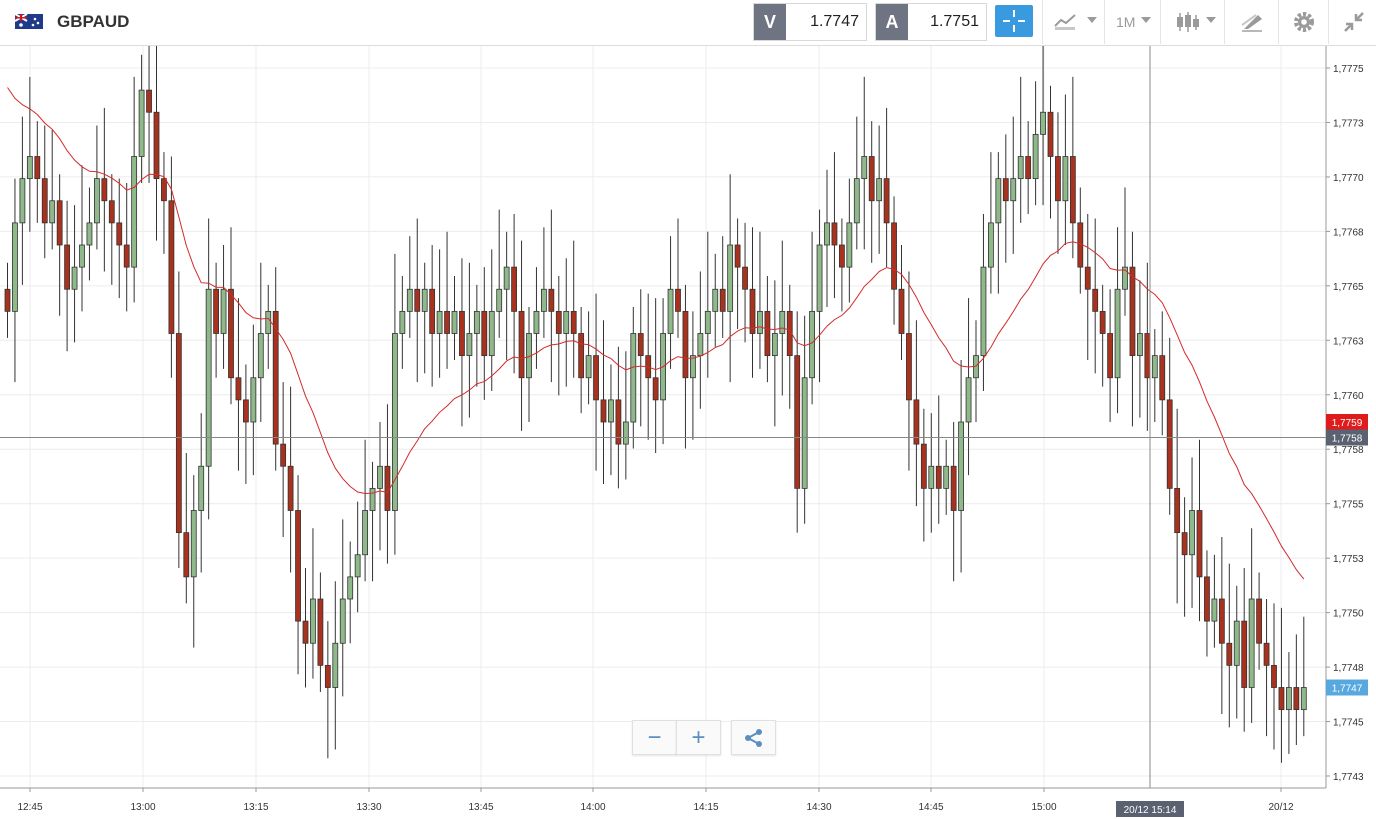  Describe the element at coordinates (1348, 178) in the screenshot. I see `price-tick-label: 1,7770` at that location.